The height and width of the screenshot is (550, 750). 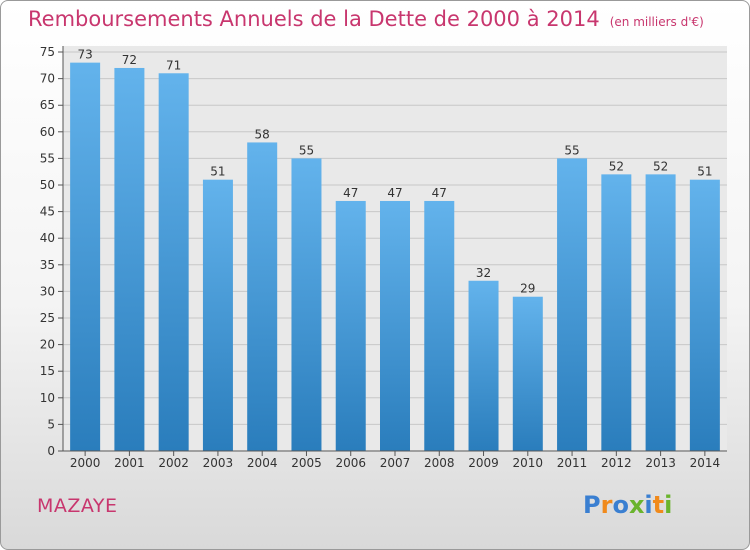 I want to click on bar-2000, so click(x=85, y=256).